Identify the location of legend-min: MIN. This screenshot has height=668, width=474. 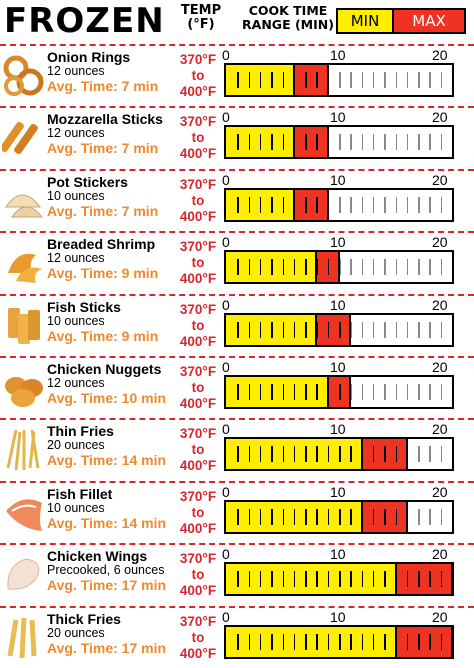
(365, 21).